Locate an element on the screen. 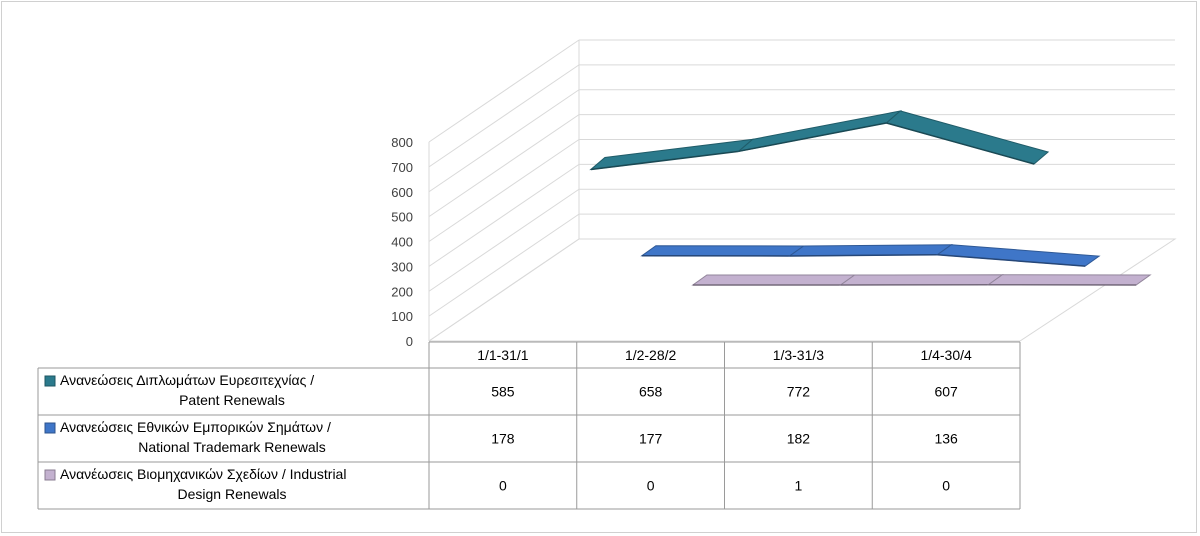 Image resolution: width=1200 pixels, height=536 pixels. x-category-label: 1/3-31/3 is located at coordinates (799, 355).